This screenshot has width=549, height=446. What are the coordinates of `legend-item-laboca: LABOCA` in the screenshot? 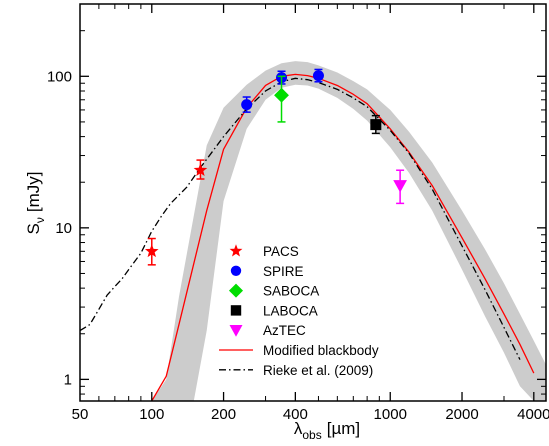 It's located at (274, 310).